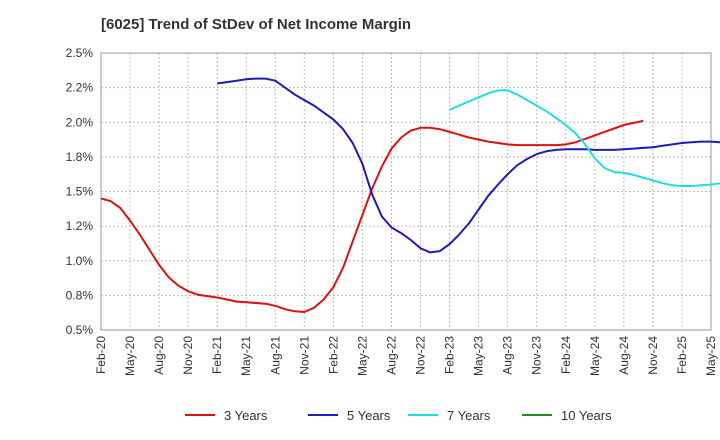 The image size is (720, 440). Describe the element at coordinates (246, 415) in the screenshot. I see `legend-label: 3 Years` at that location.